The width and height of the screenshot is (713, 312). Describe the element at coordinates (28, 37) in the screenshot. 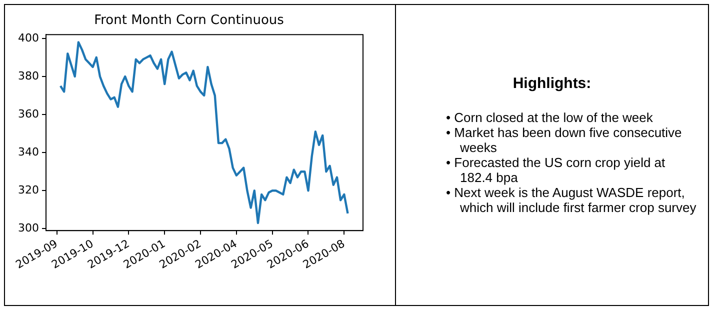

I see `y-tick-label: 400` at that location.